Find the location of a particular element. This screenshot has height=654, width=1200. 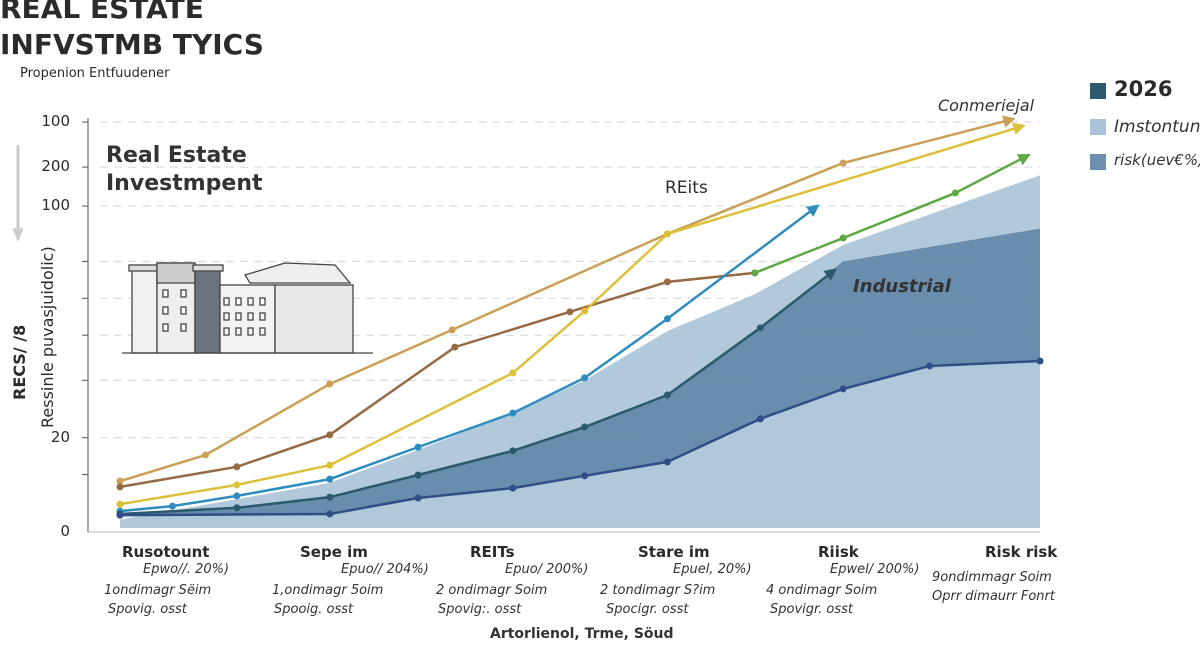

y-tick-label: 100 is located at coordinates (55, 121).